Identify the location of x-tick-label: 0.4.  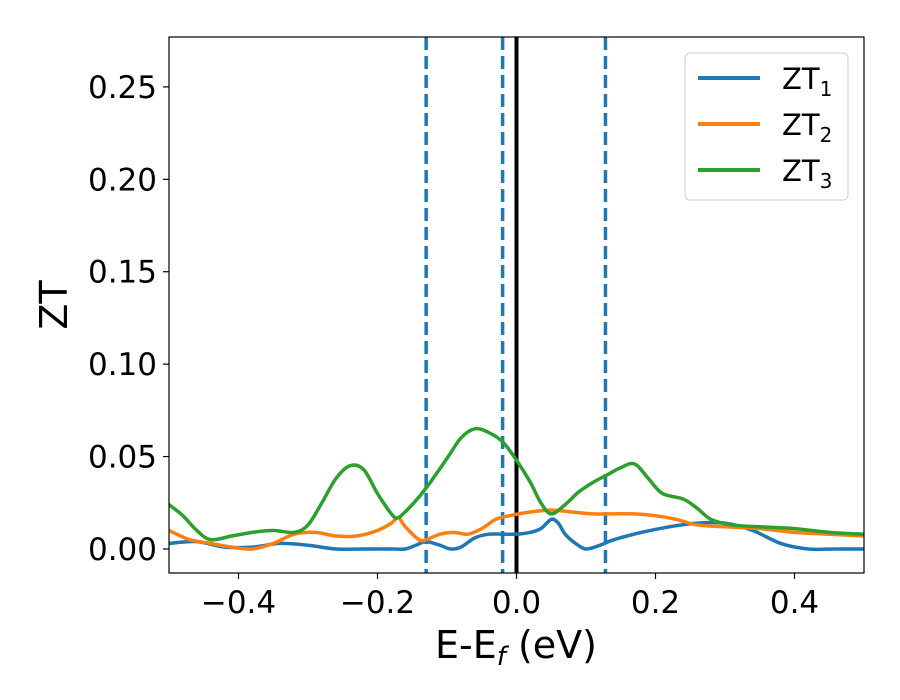
(794, 603).